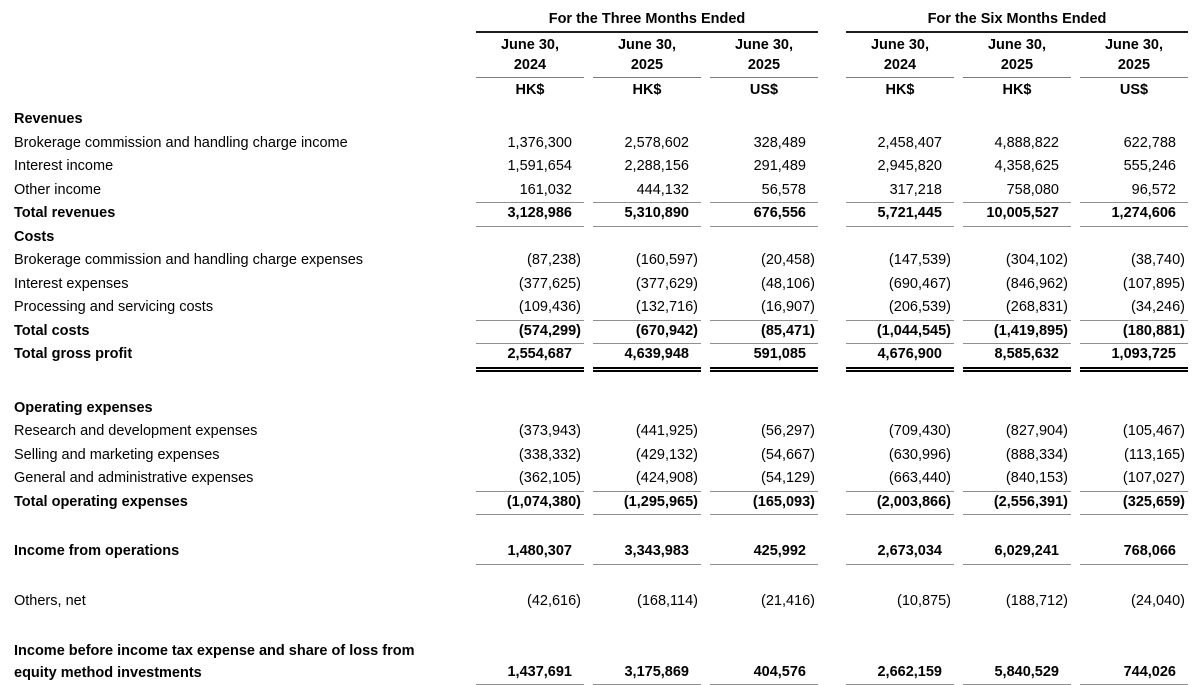  I want to click on cell-value: 404,576, so click(764, 662).